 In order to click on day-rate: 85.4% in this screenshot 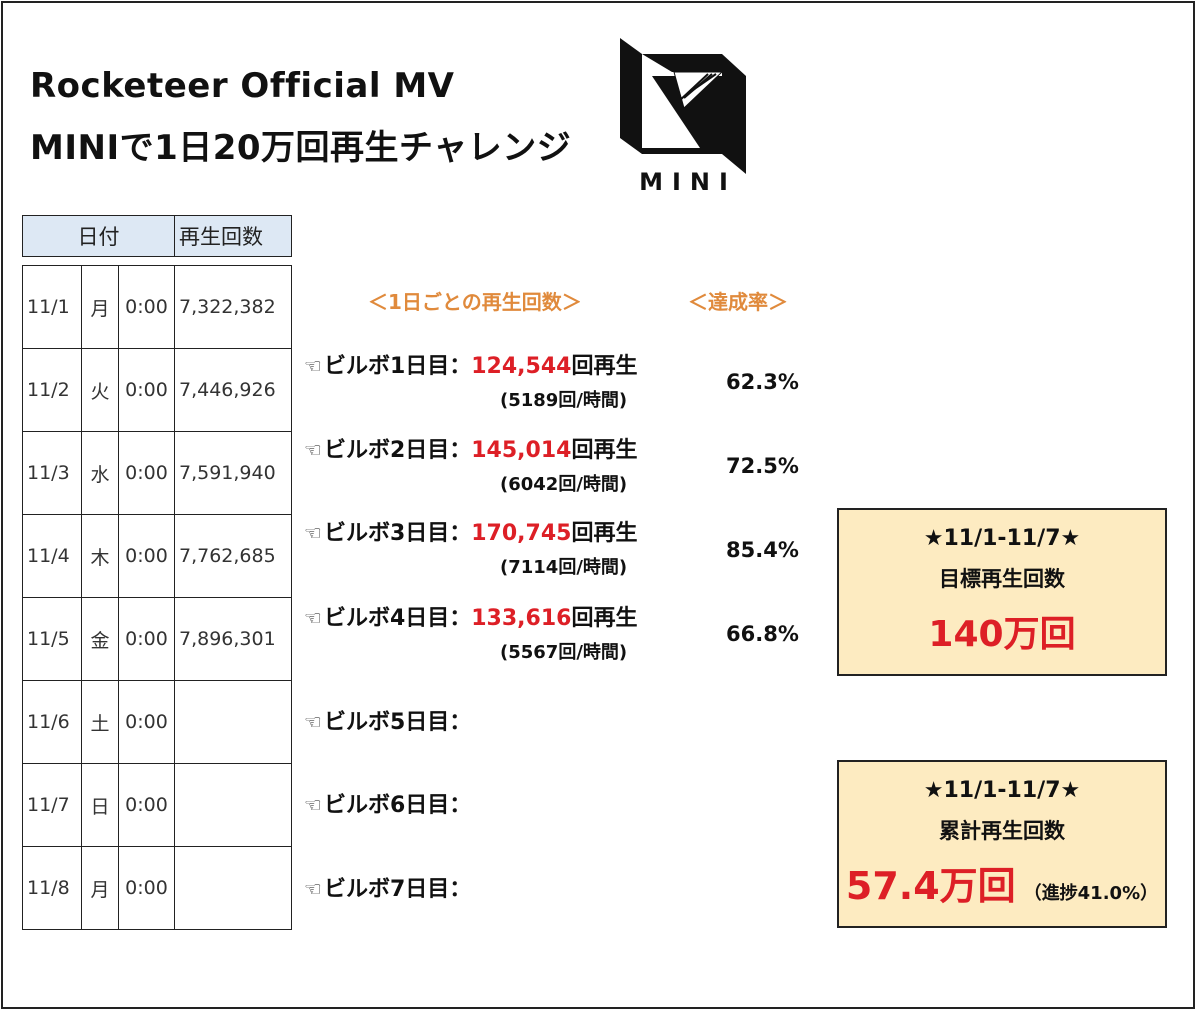, I will do `click(762, 550)`.